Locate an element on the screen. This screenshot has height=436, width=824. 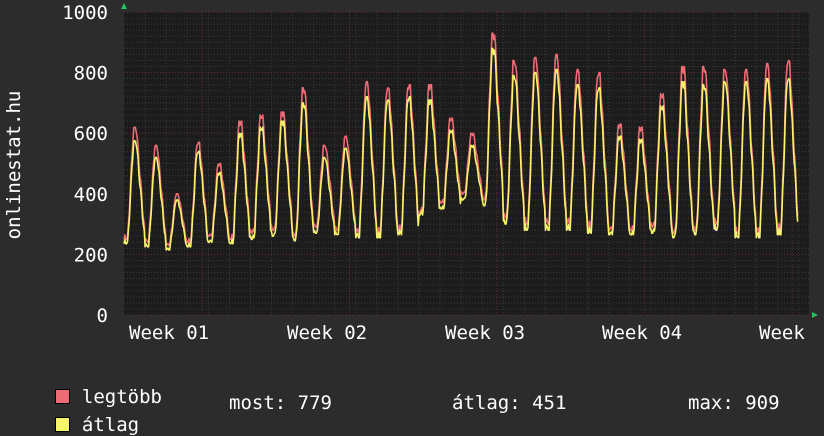
y-axis-label: onlinestat.hu is located at coordinates (14, 165).